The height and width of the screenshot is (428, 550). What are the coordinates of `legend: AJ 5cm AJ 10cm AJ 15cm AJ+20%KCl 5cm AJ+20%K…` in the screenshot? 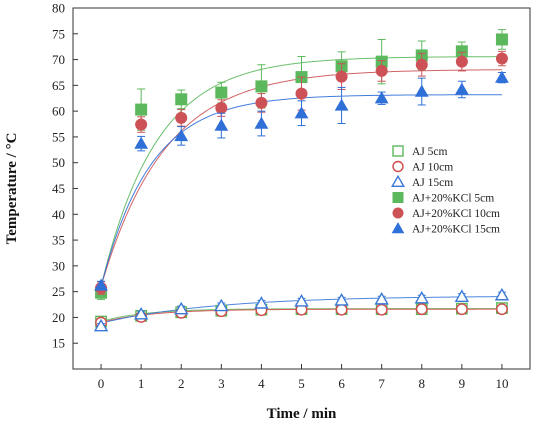 It's located at (445, 190).